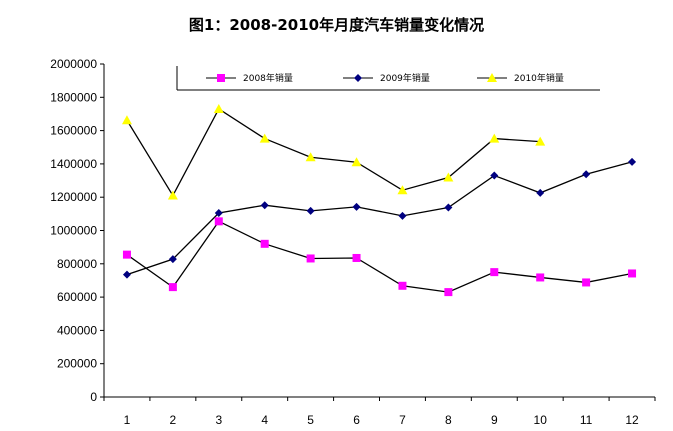 This screenshot has height=431, width=673. Describe the element at coordinates (494, 420) in the screenshot. I see `x-tick-label: 9` at that location.